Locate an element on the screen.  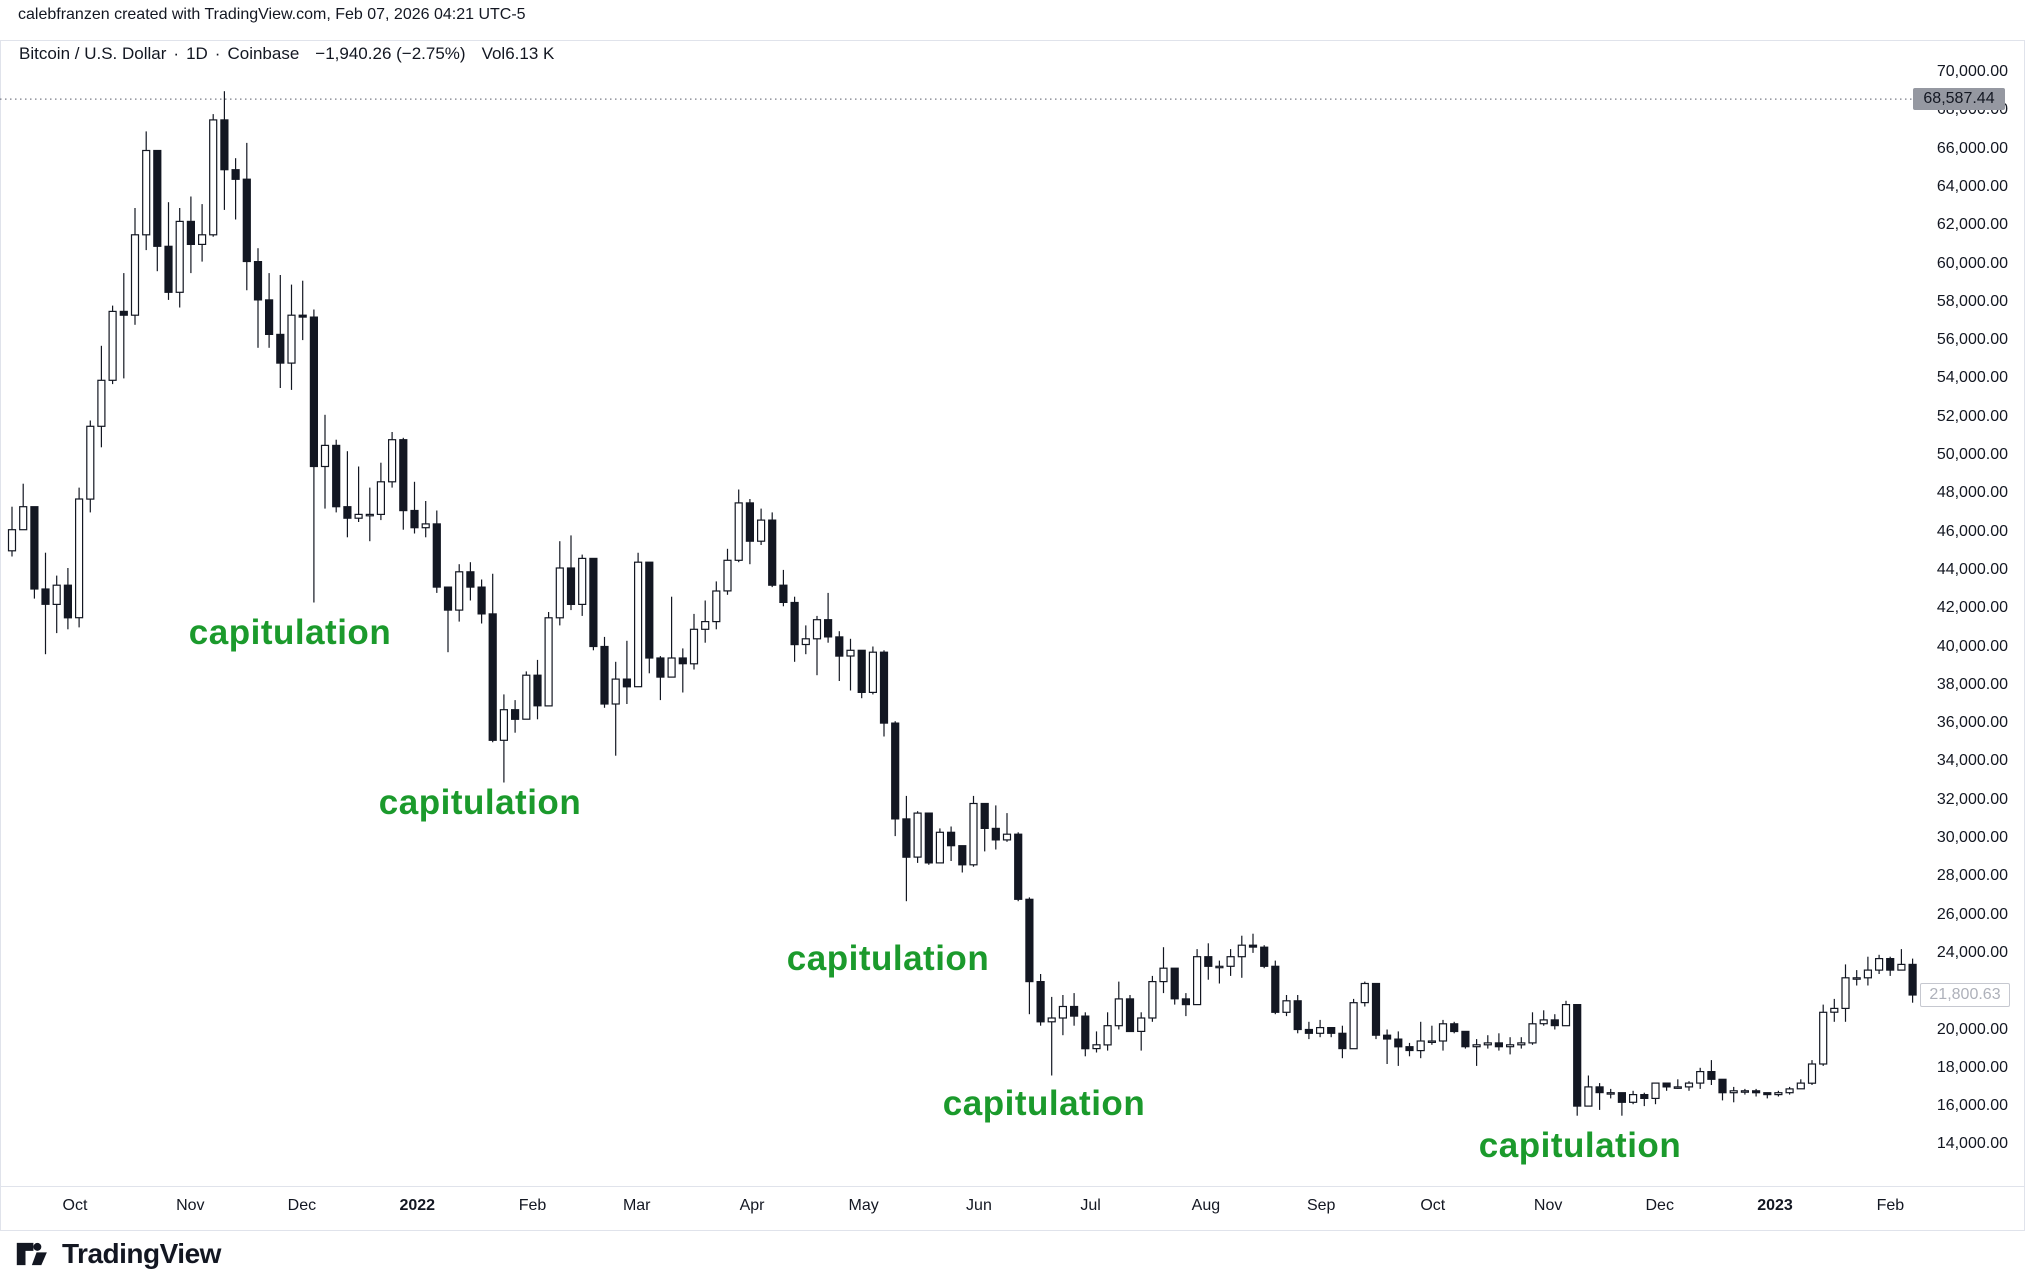
ath-price-badge: 68,587.44 is located at coordinates (1959, 99).